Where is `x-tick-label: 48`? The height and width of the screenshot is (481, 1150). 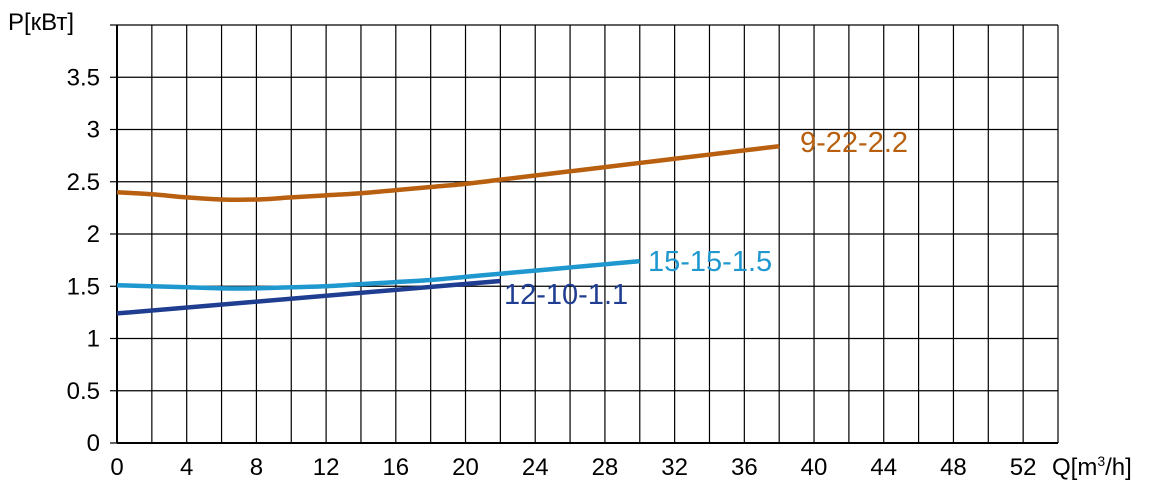 x-tick-label: 48 is located at coordinates (953, 467).